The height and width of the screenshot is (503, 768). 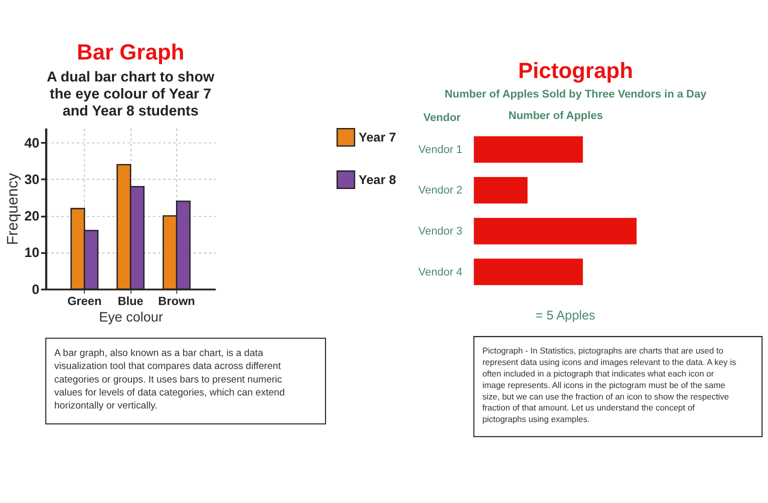 I want to click on chart-title: Bar Graph, so click(x=130, y=51).